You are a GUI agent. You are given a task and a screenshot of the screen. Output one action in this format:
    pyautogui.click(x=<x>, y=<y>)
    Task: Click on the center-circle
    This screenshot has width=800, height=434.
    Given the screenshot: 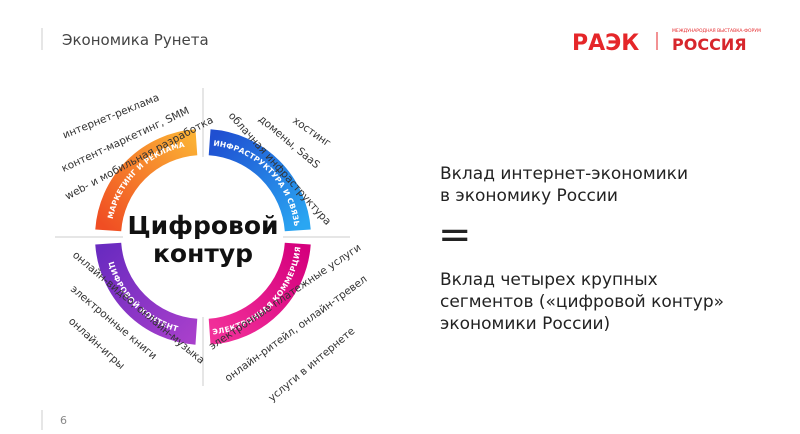 What is the action you would take?
    pyautogui.click(x=203, y=237)
    